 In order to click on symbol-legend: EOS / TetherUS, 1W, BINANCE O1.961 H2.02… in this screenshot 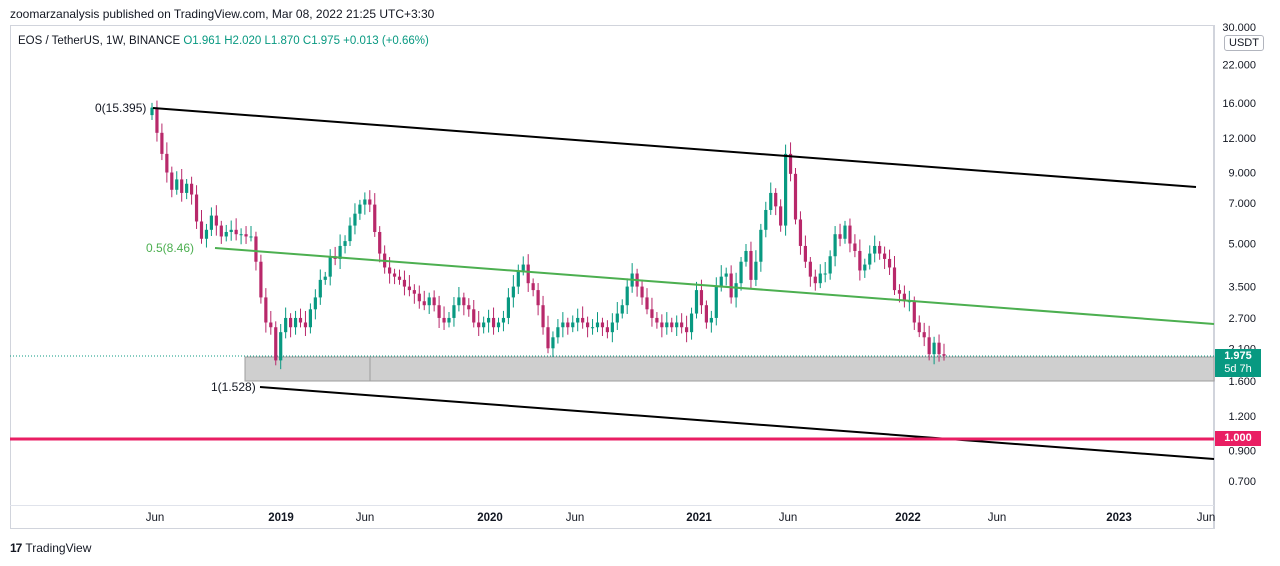, I will do `click(223, 41)`.